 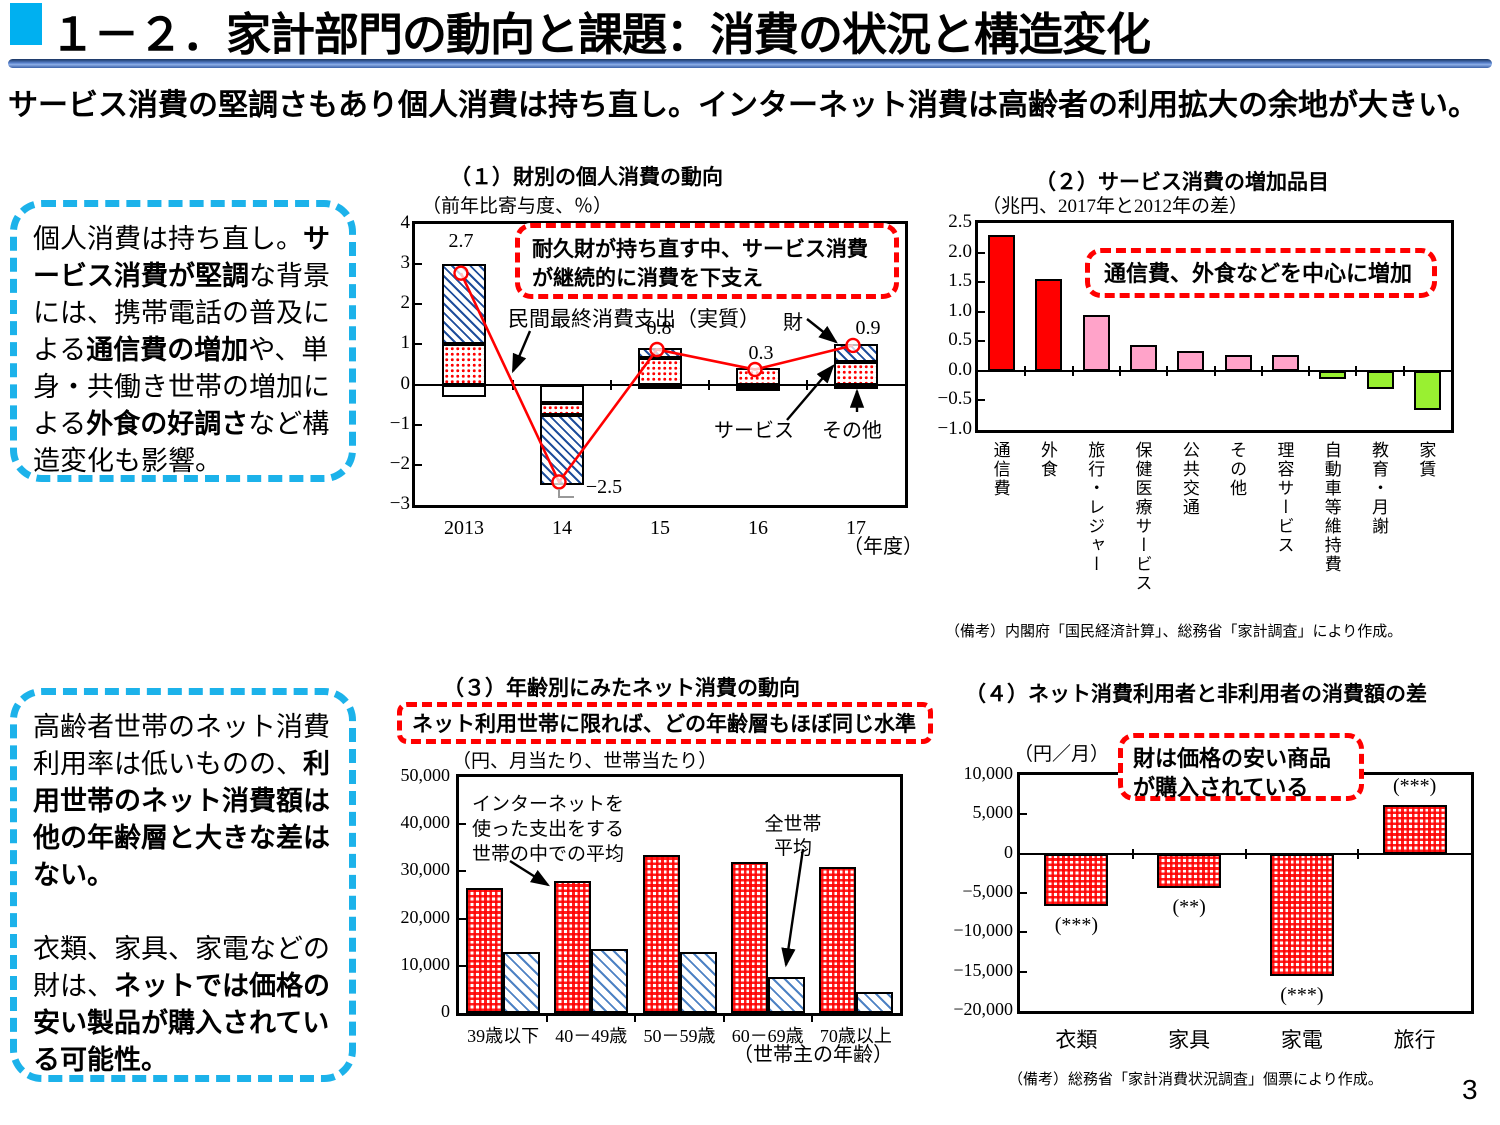 I want to click on y-tick-label: 1, so click(x=405, y=343).